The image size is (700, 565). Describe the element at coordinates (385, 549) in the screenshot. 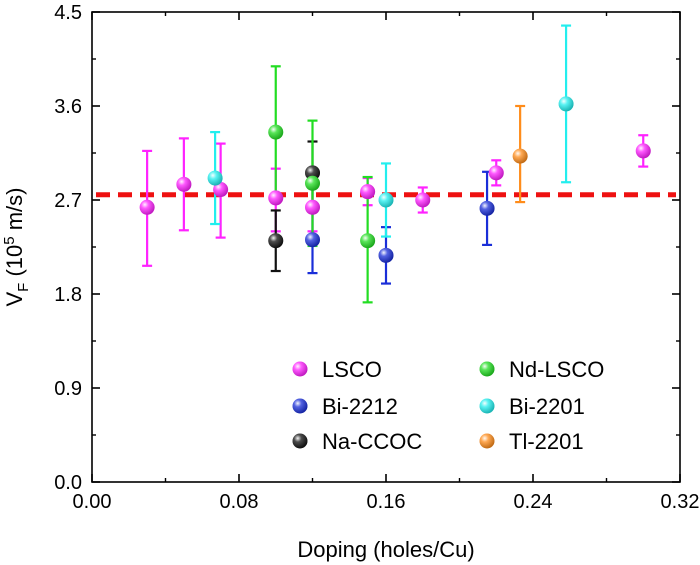

I see `x-axis-title: Doping (holes/Cu)` at that location.